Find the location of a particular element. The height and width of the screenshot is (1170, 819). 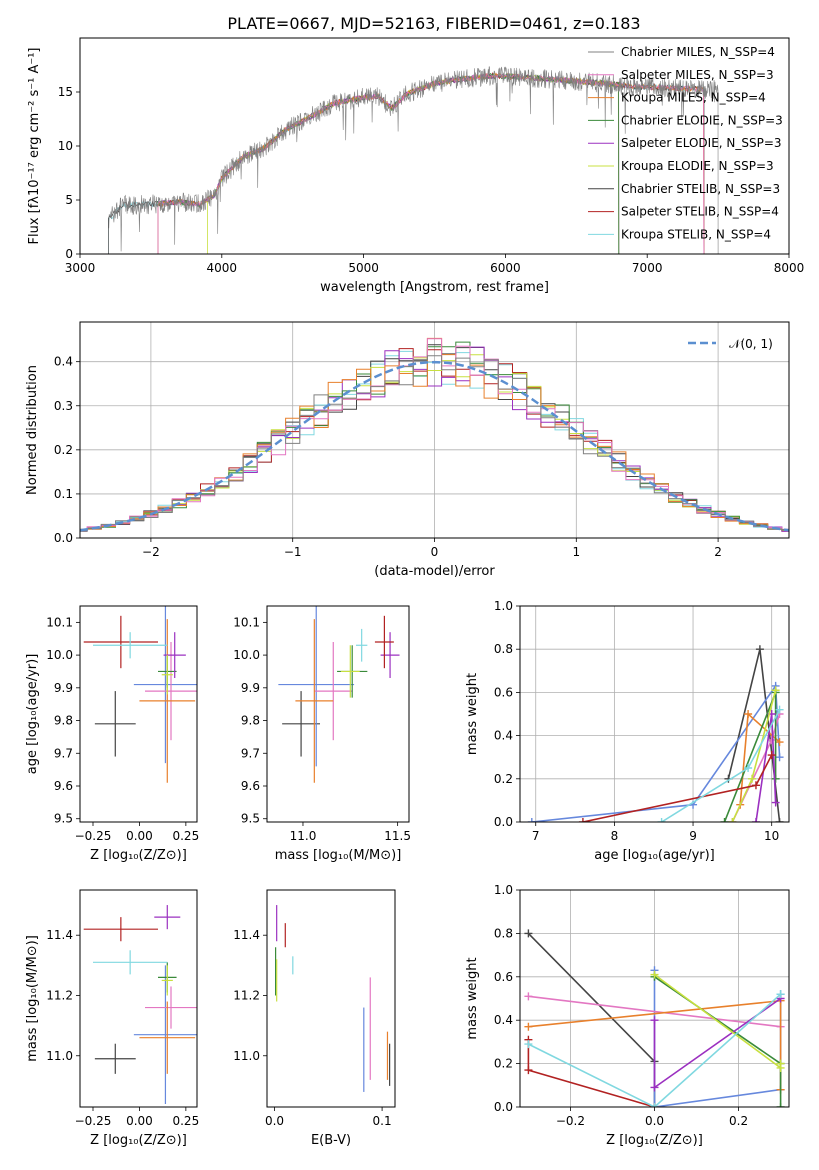

x-tick-label: 1 is located at coordinates (576, 552).